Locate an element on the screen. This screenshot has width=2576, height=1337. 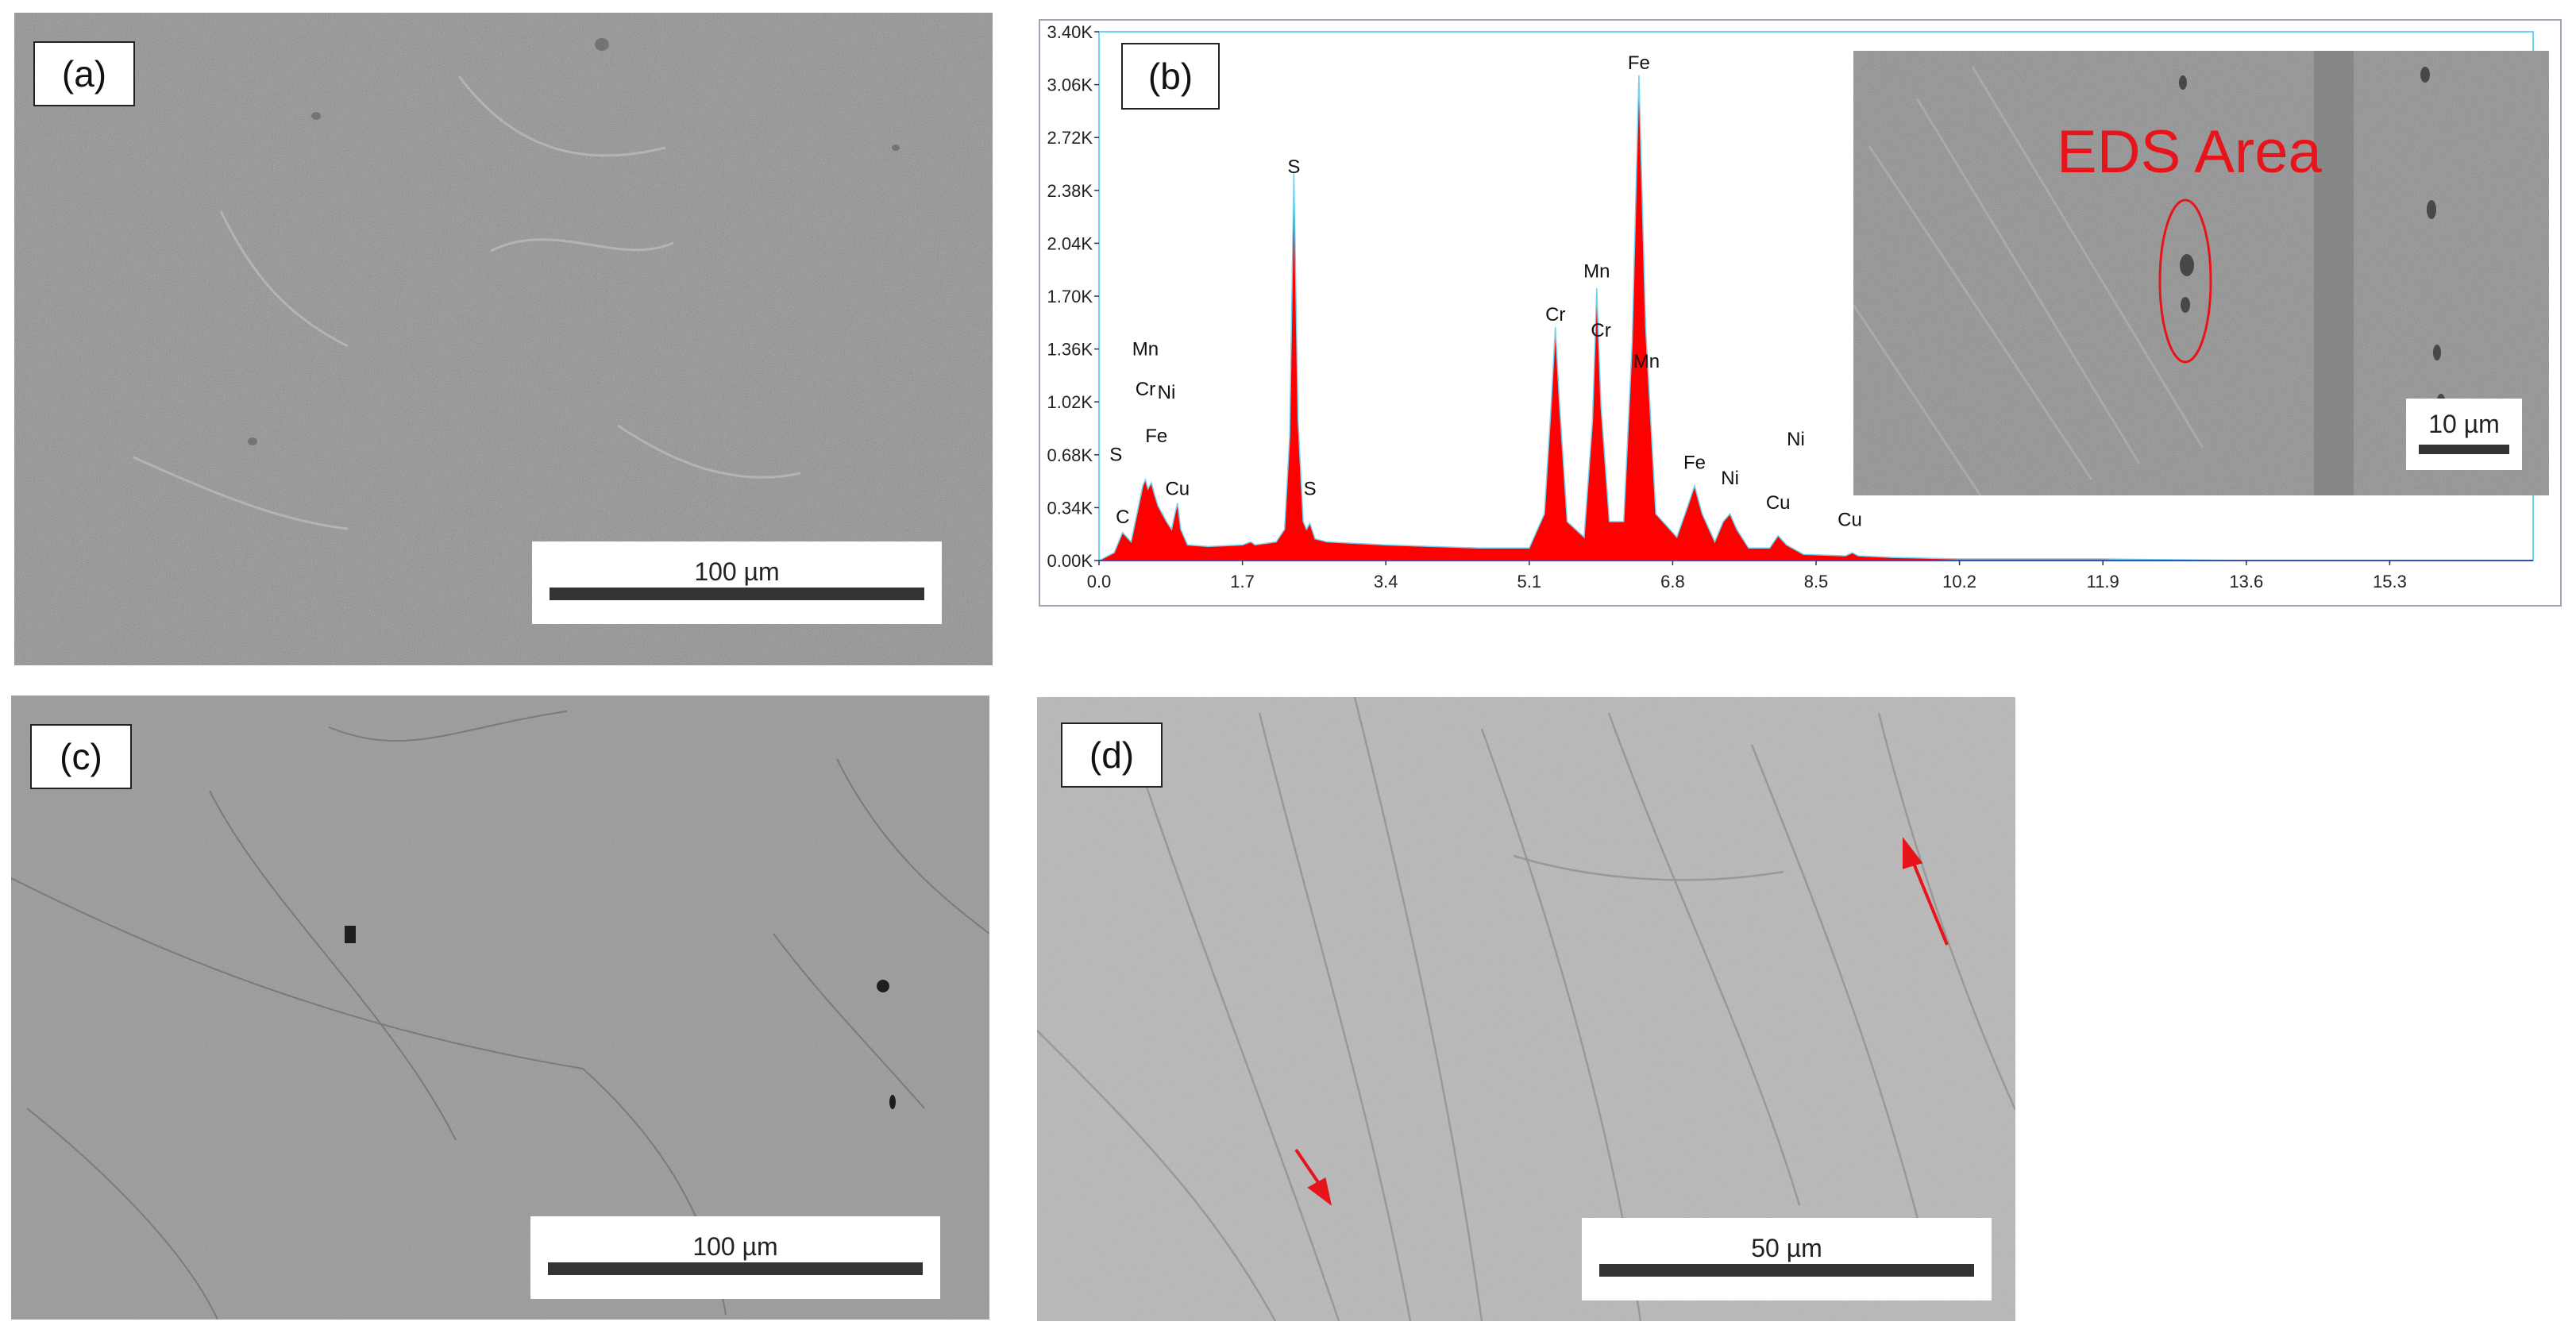
eds-area-title: EDS Area is located at coordinates (2189, 152).